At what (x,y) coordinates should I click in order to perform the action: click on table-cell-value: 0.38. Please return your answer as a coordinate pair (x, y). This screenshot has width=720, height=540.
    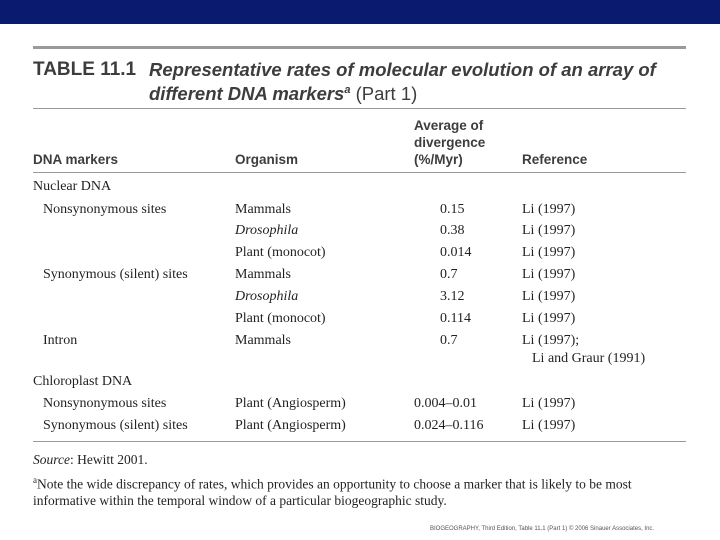
    Looking at the image, I should click on (452, 230).